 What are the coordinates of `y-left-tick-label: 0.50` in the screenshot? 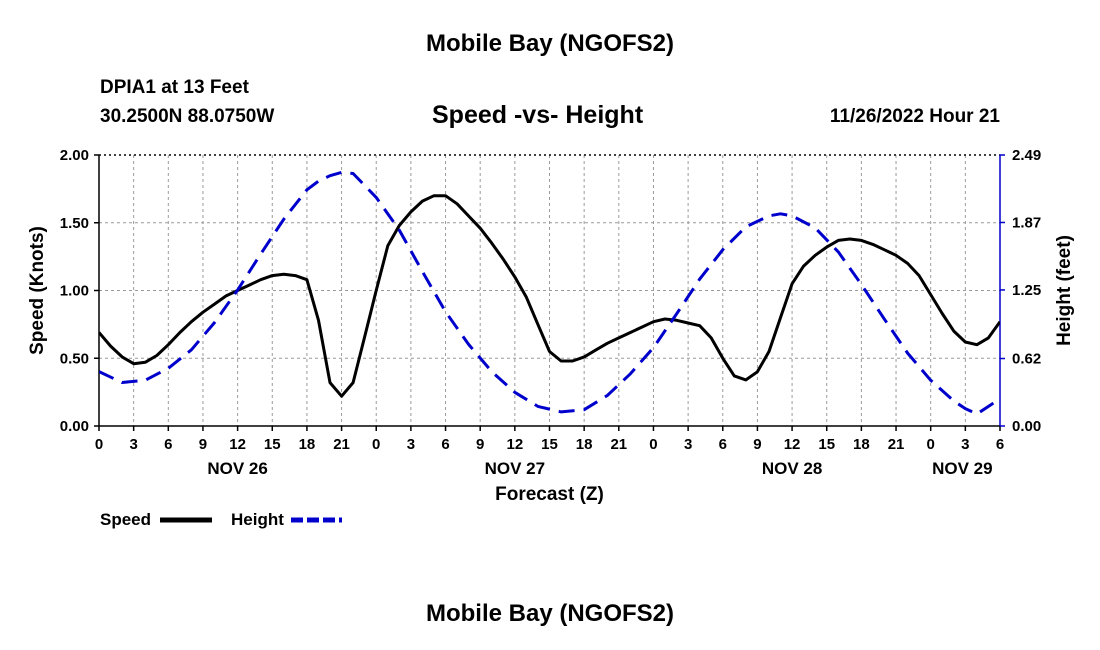 It's located at (74, 358).